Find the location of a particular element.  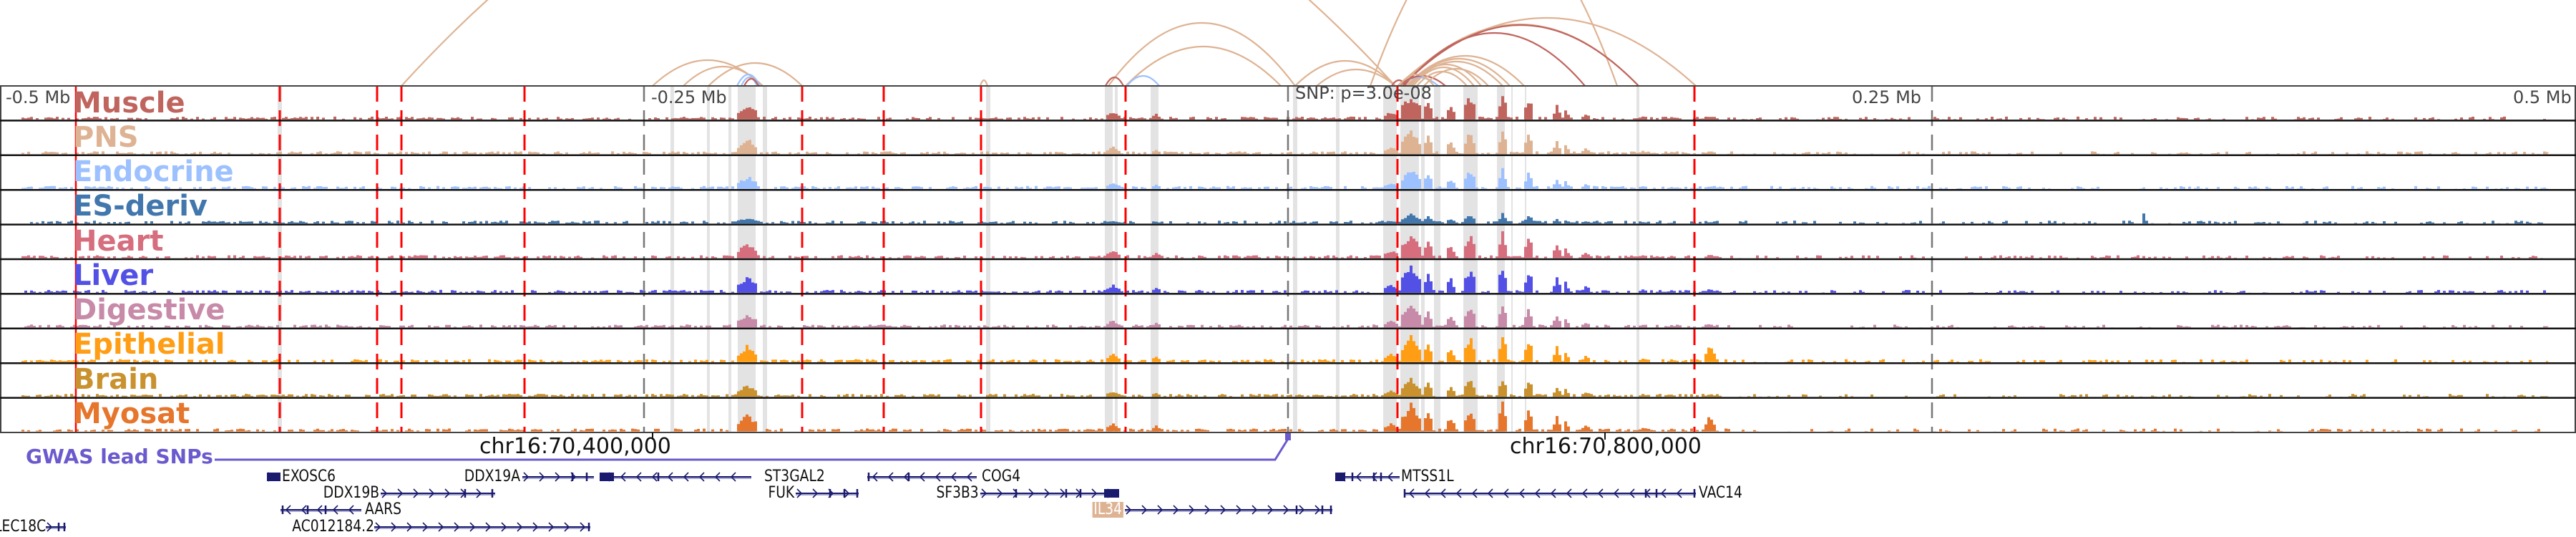

scale-label-minus-0-25: -0.25 Mb is located at coordinates (689, 97).